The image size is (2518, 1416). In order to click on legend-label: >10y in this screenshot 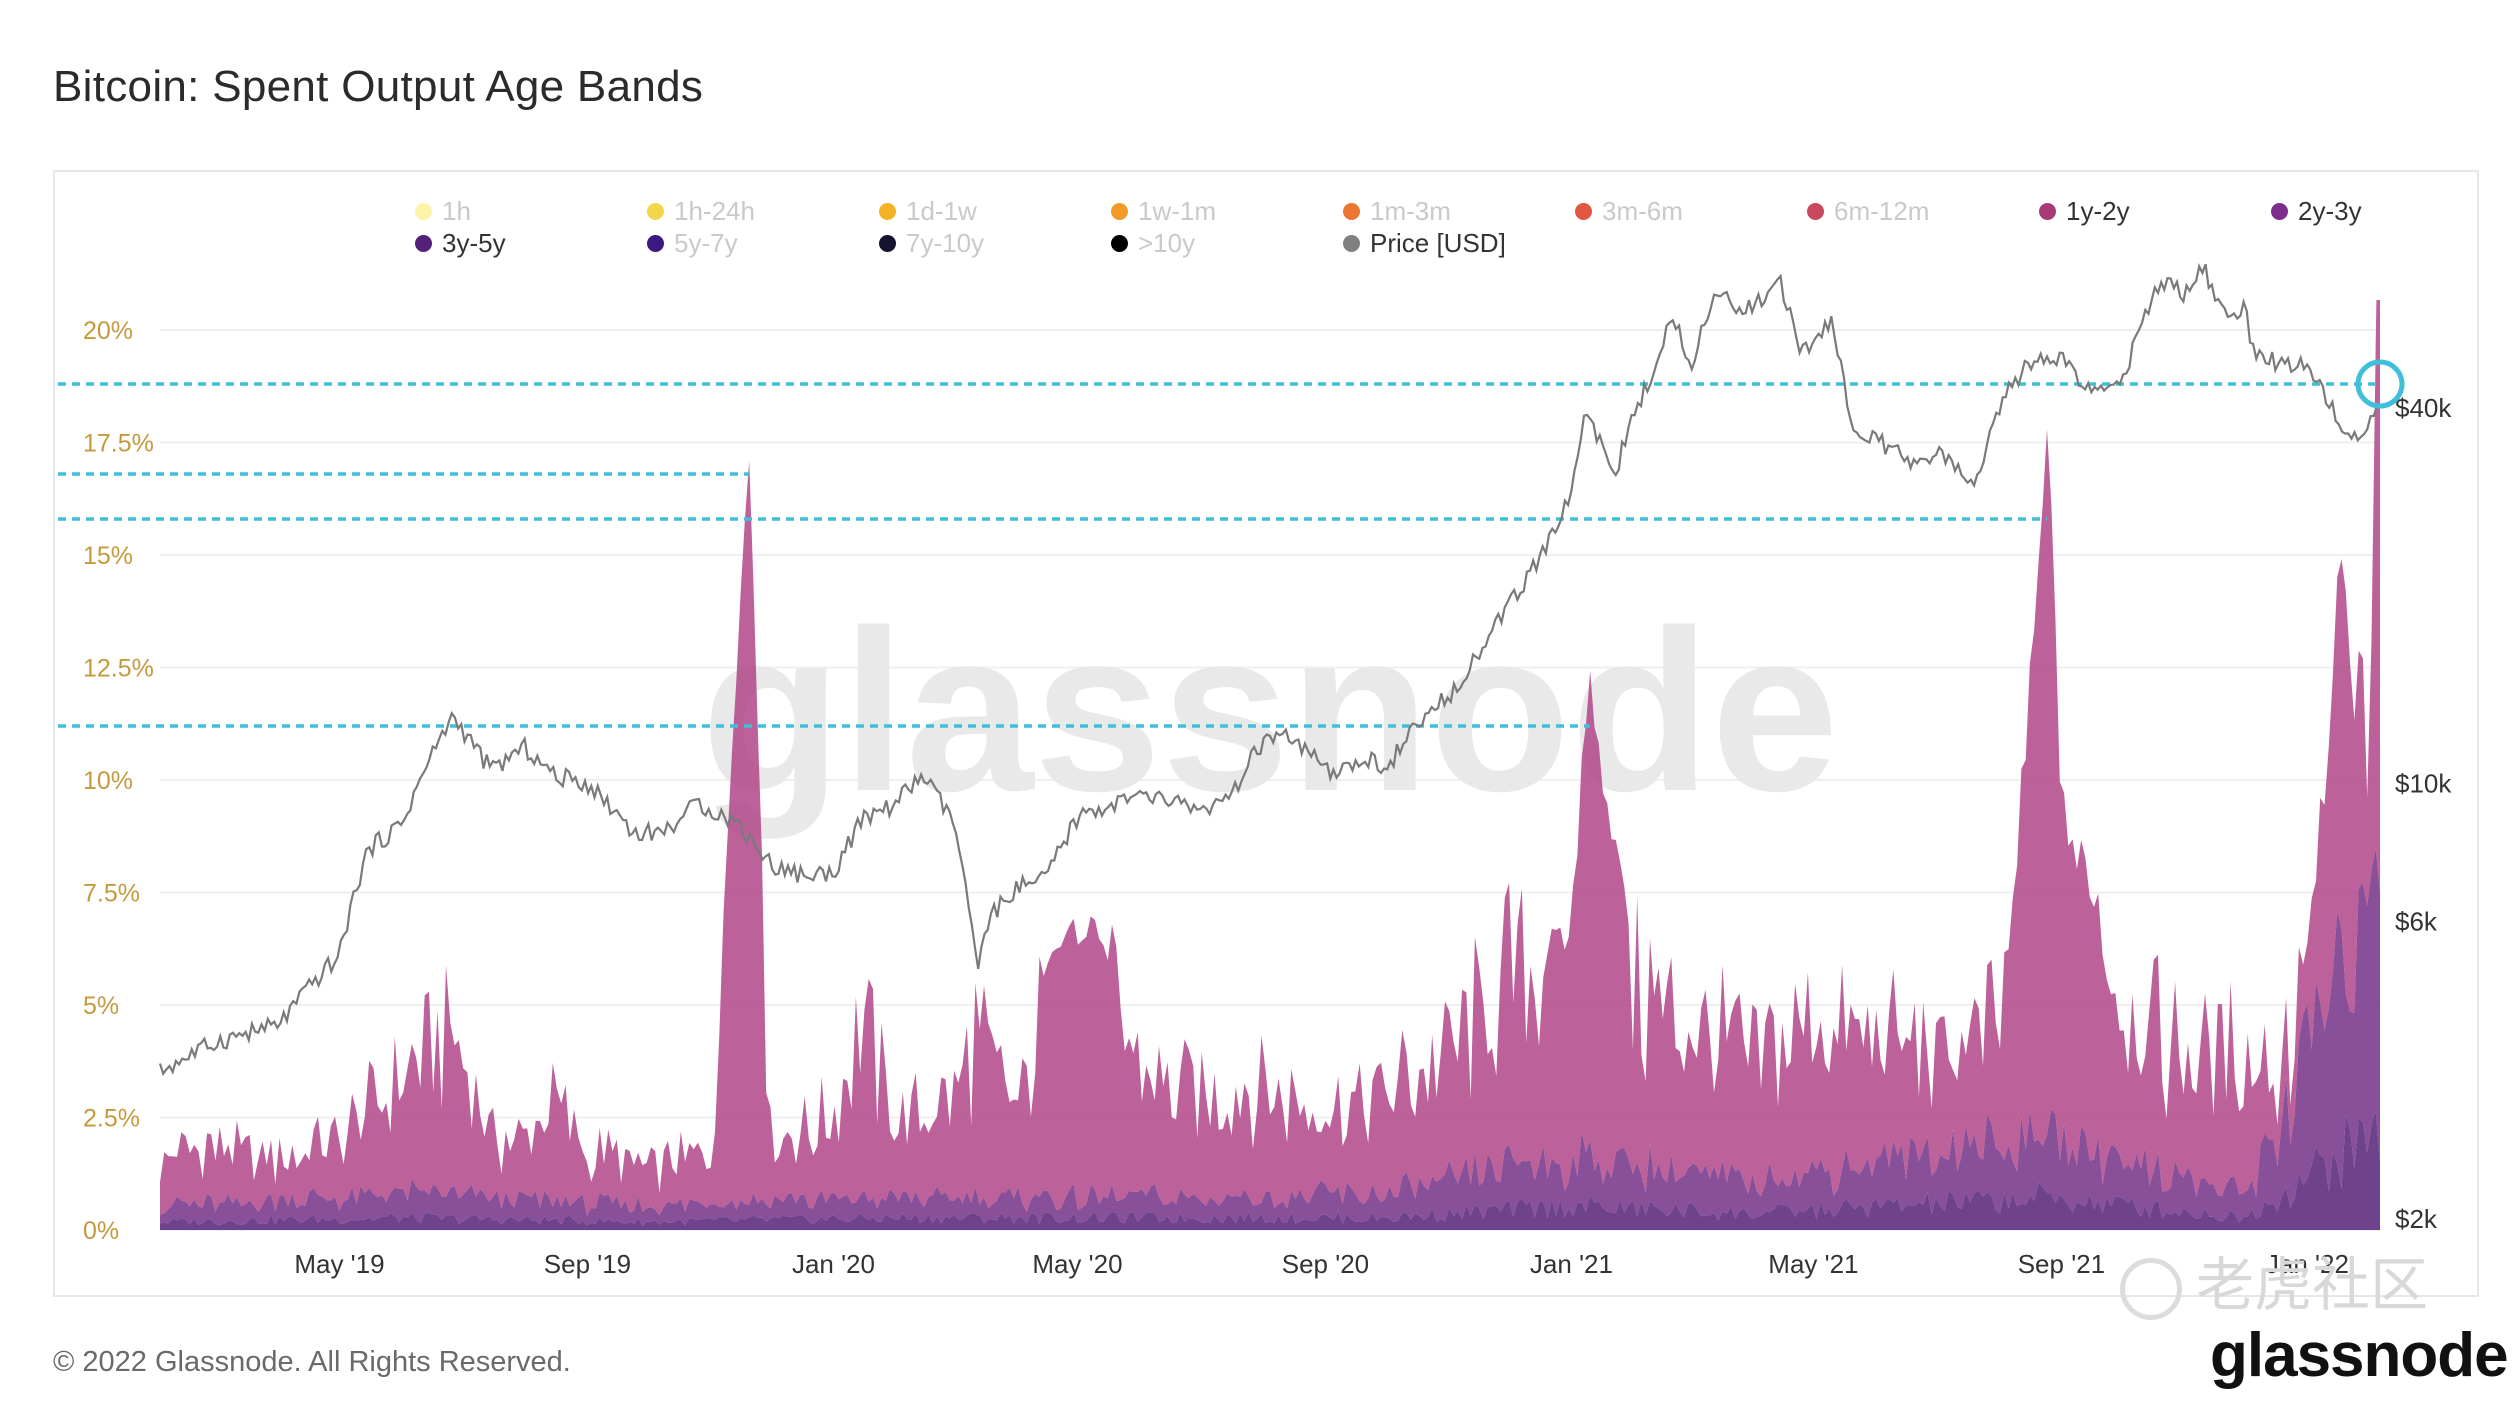, I will do `click(1167, 243)`.